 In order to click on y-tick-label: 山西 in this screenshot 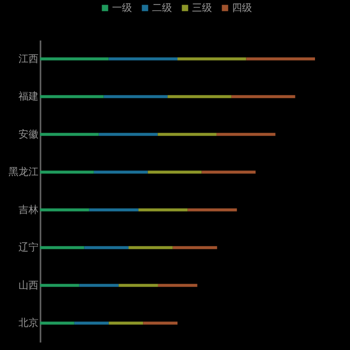, I will do `click(28, 285)`.